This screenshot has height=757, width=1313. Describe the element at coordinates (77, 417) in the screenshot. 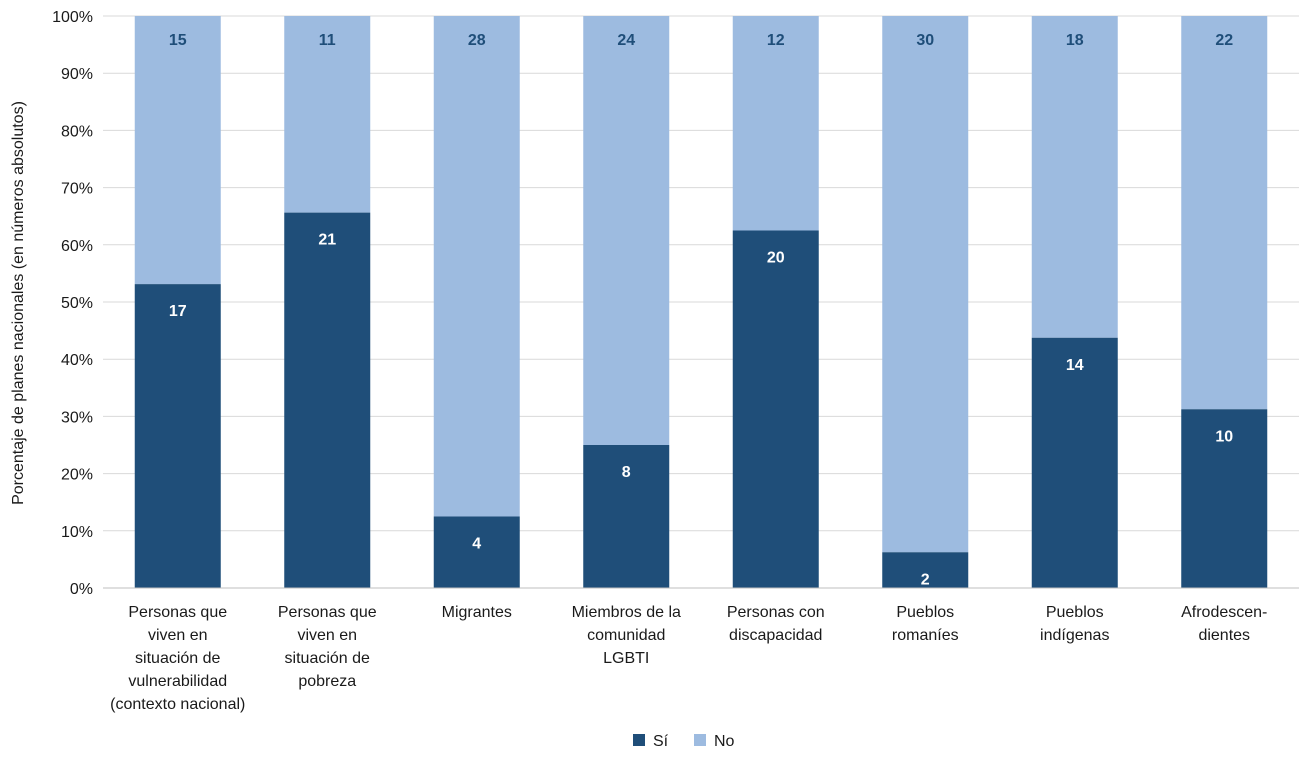

I see `y-tick-label: 30%` at that location.